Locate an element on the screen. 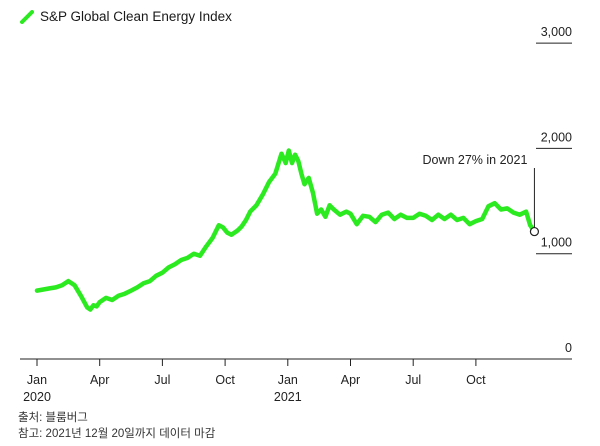 The width and height of the screenshot is (600, 446). annotation-end-marker is located at coordinates (534, 231).